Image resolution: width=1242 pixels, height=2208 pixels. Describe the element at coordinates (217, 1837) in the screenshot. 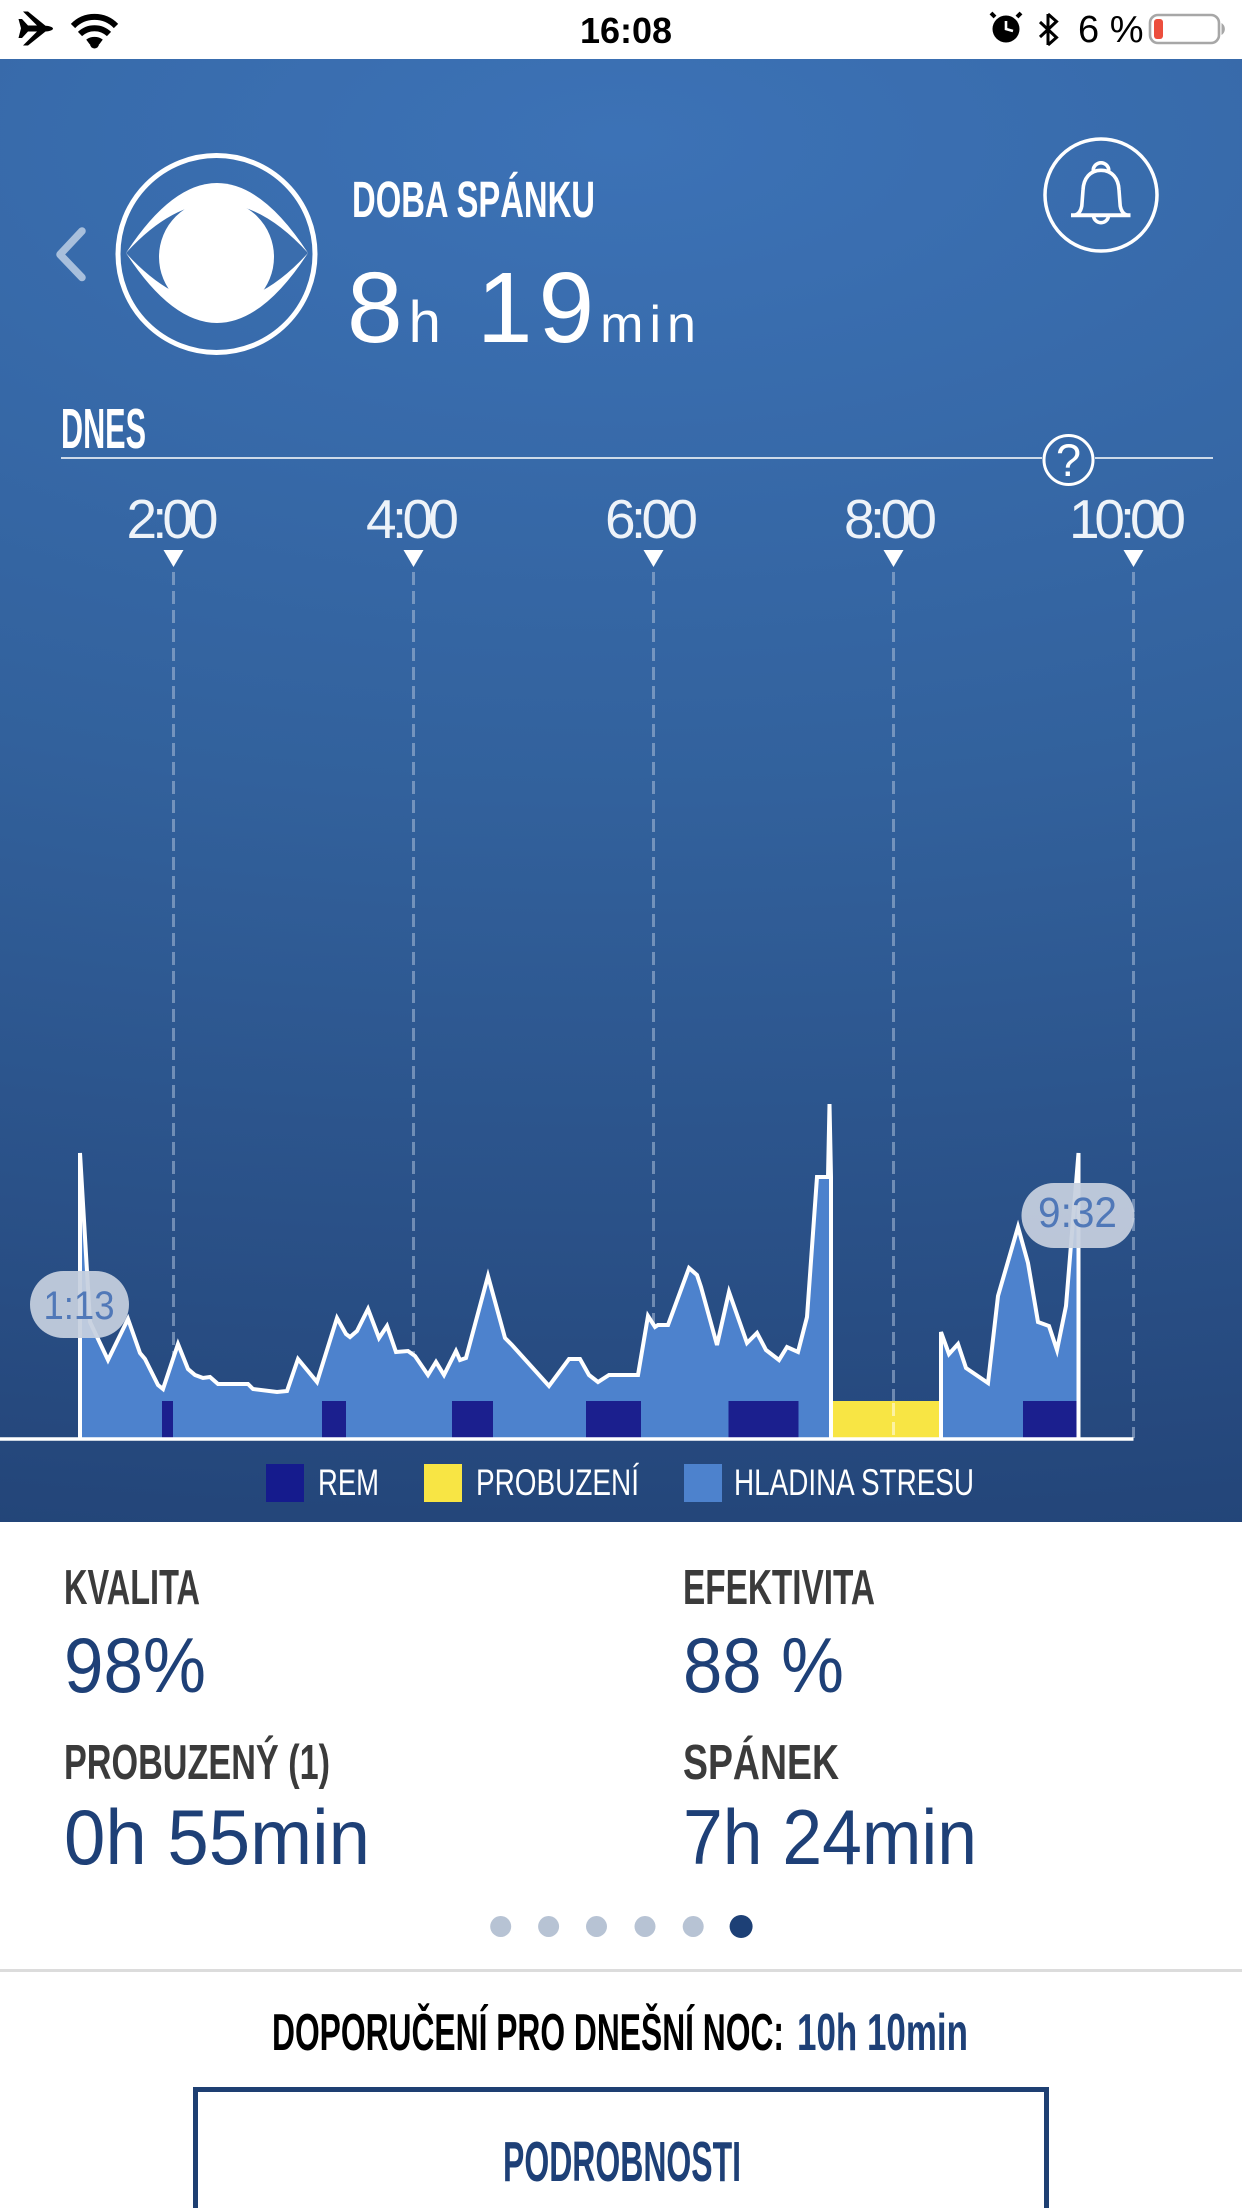

I see `svg-text: 0h 55min` at that location.